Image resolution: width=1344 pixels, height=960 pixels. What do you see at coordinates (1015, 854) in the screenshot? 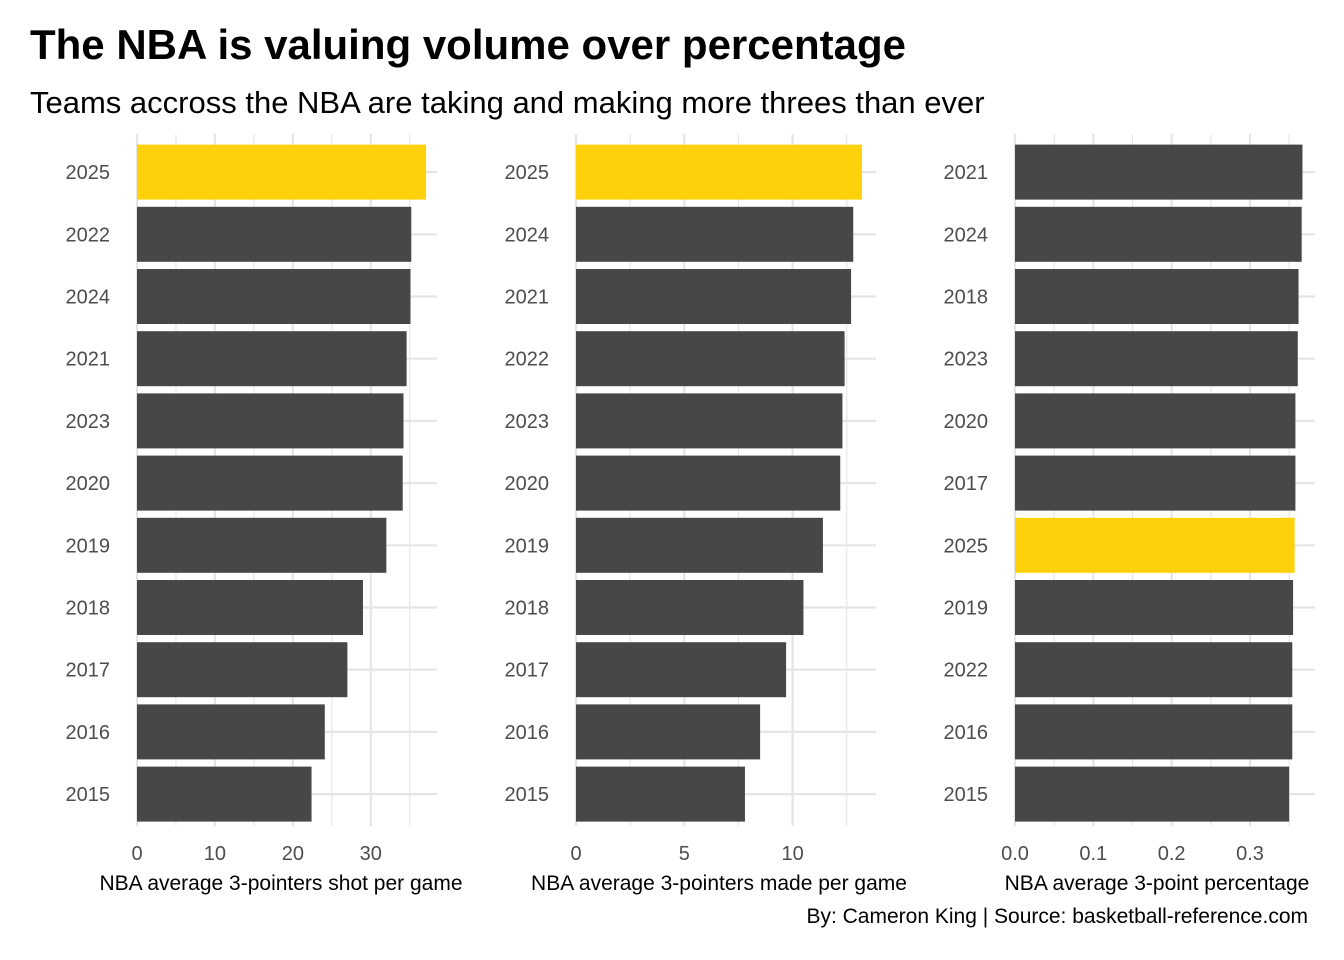
I see `x-tick-label: 0.0` at bounding box center [1015, 854].